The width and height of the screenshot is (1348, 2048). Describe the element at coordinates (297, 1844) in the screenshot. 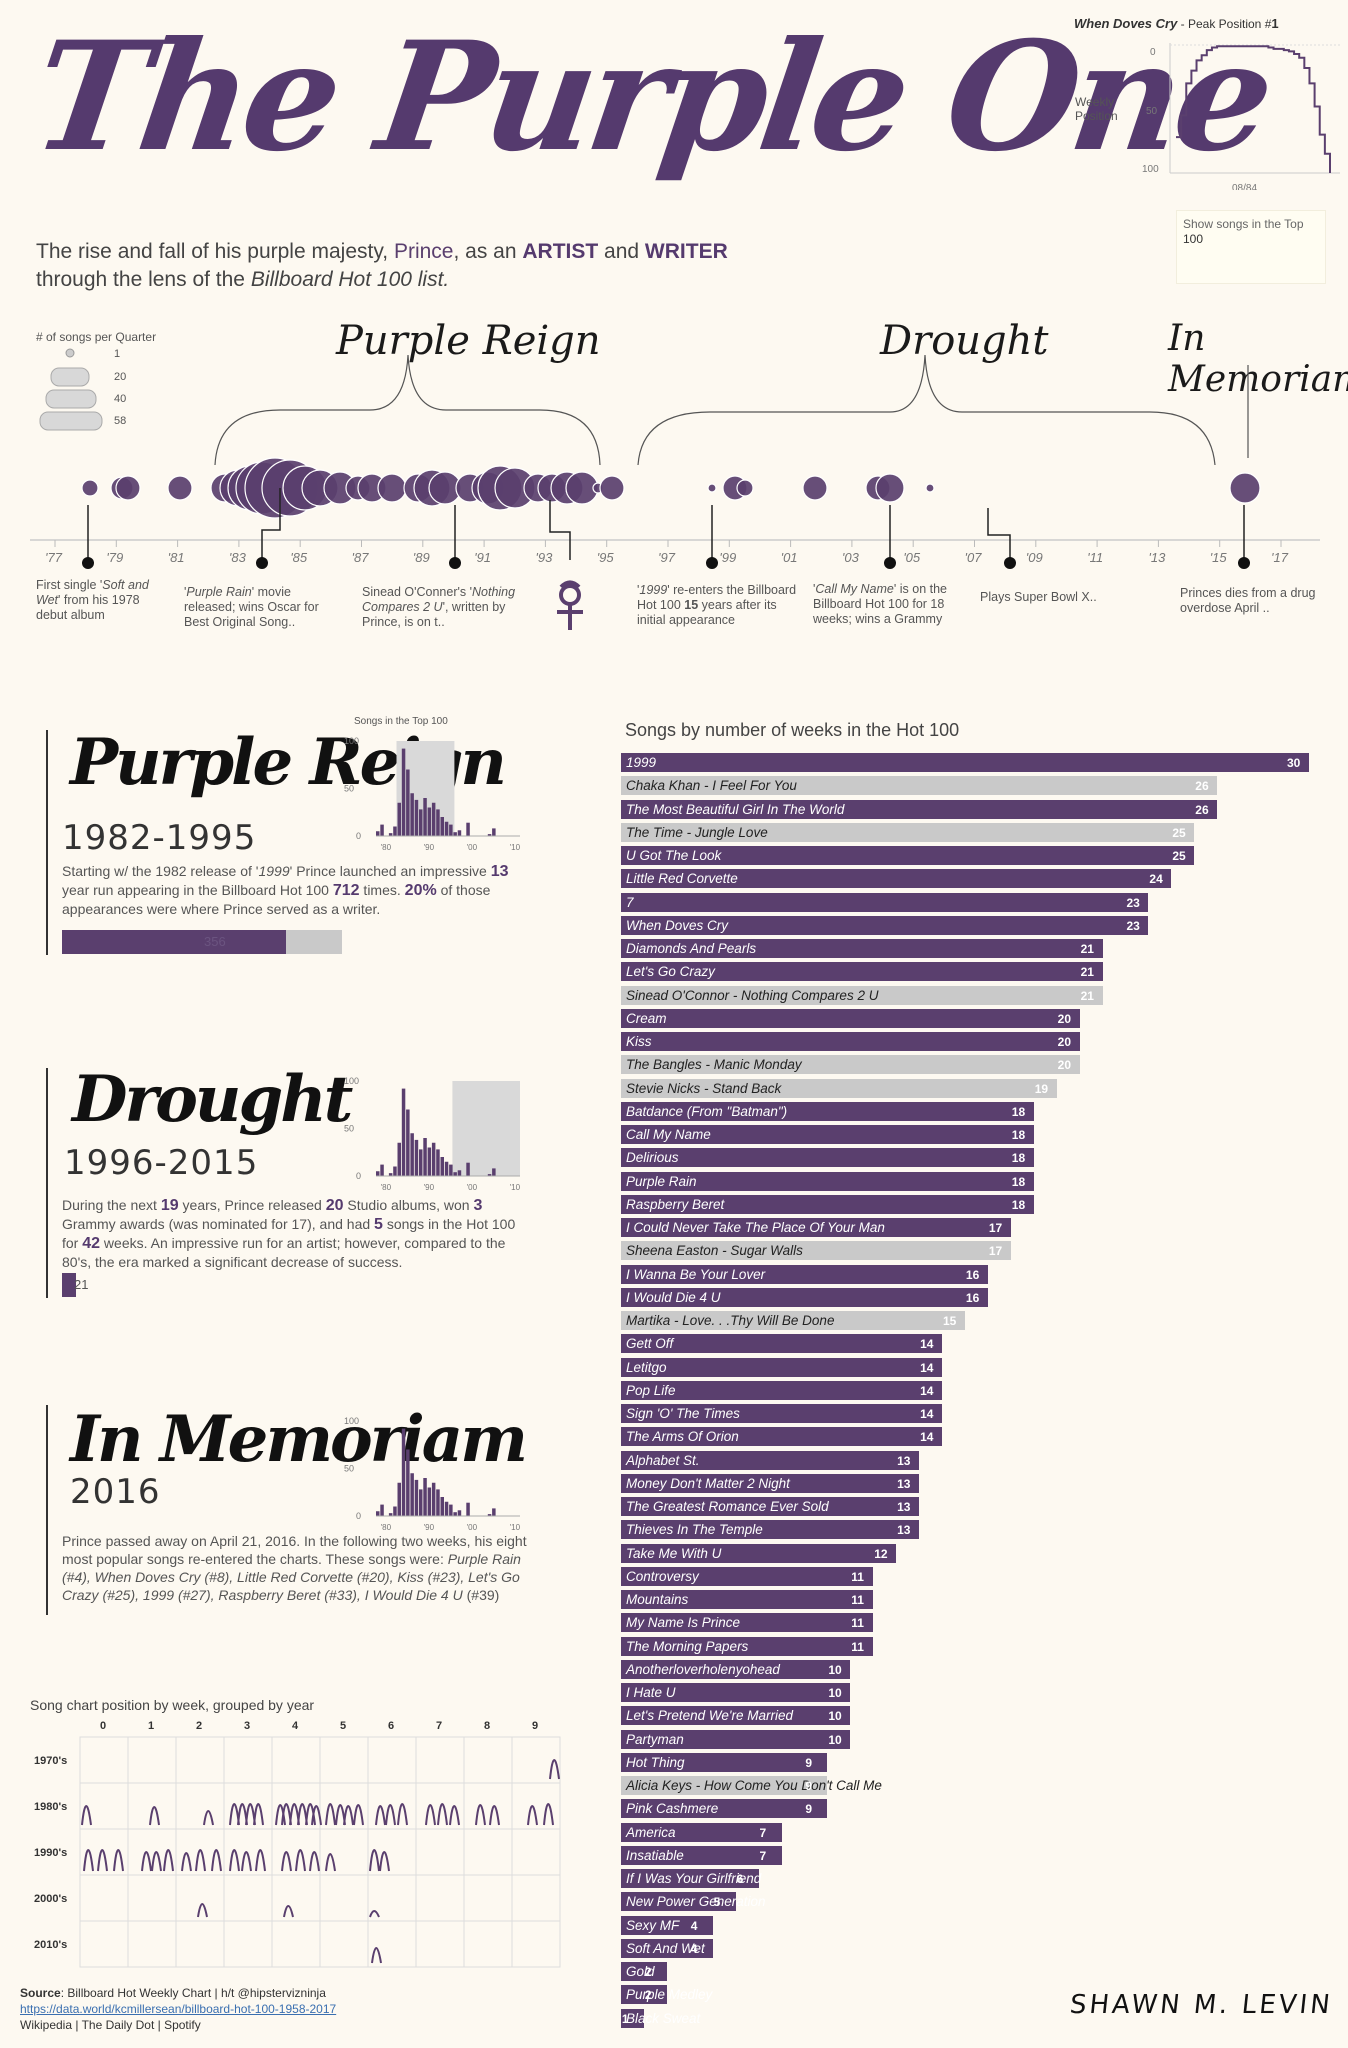

I see `position-heatmap: 0 1 2 3 4 5 6 7 8 9 1970's 1980's 1990's 2000's 2010's` at that location.